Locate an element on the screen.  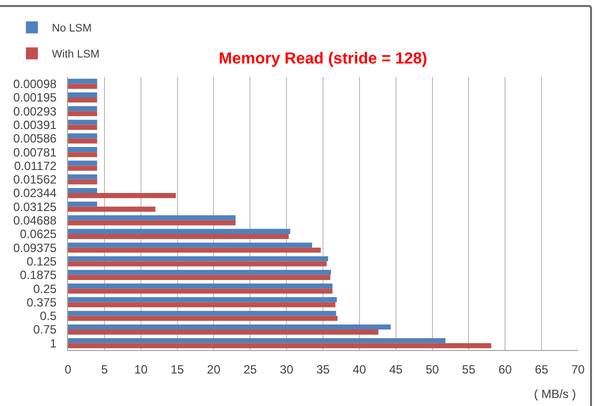
y-tick-label: 0.75 is located at coordinates (45, 329).